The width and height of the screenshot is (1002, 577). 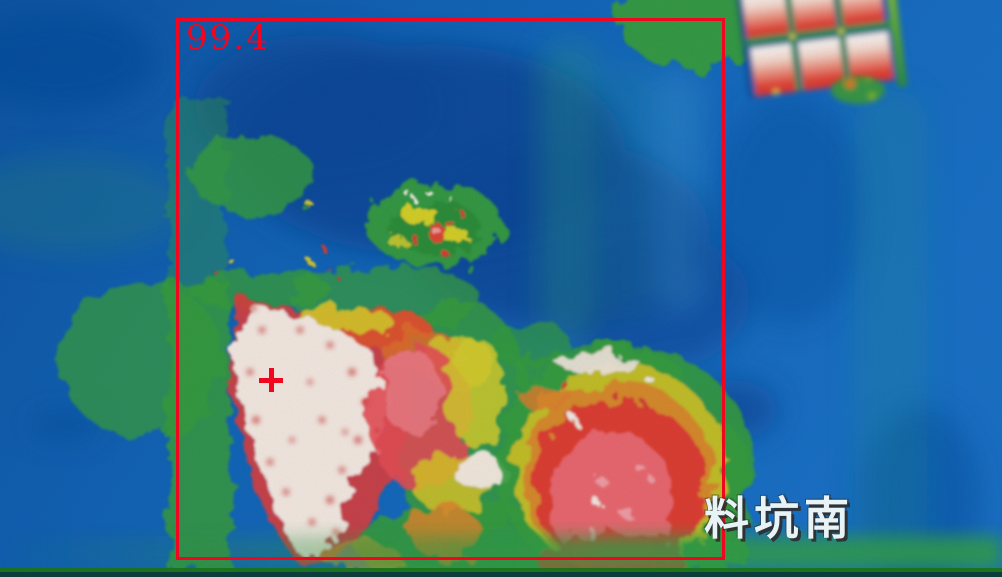 I want to click on crosshair-vertical-bar, so click(x=271, y=380).